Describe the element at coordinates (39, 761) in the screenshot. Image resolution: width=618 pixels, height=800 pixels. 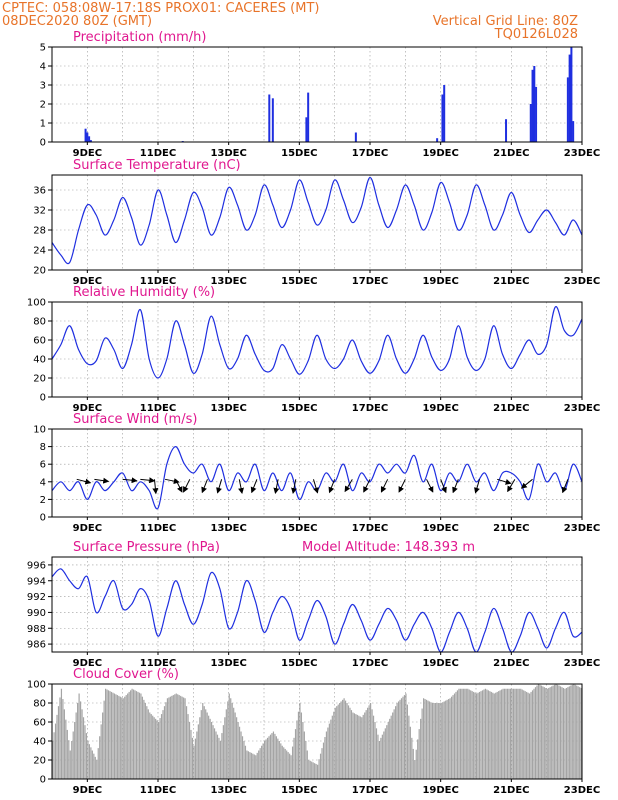
I see `cloud-cover-ytick-label: 20` at that location.